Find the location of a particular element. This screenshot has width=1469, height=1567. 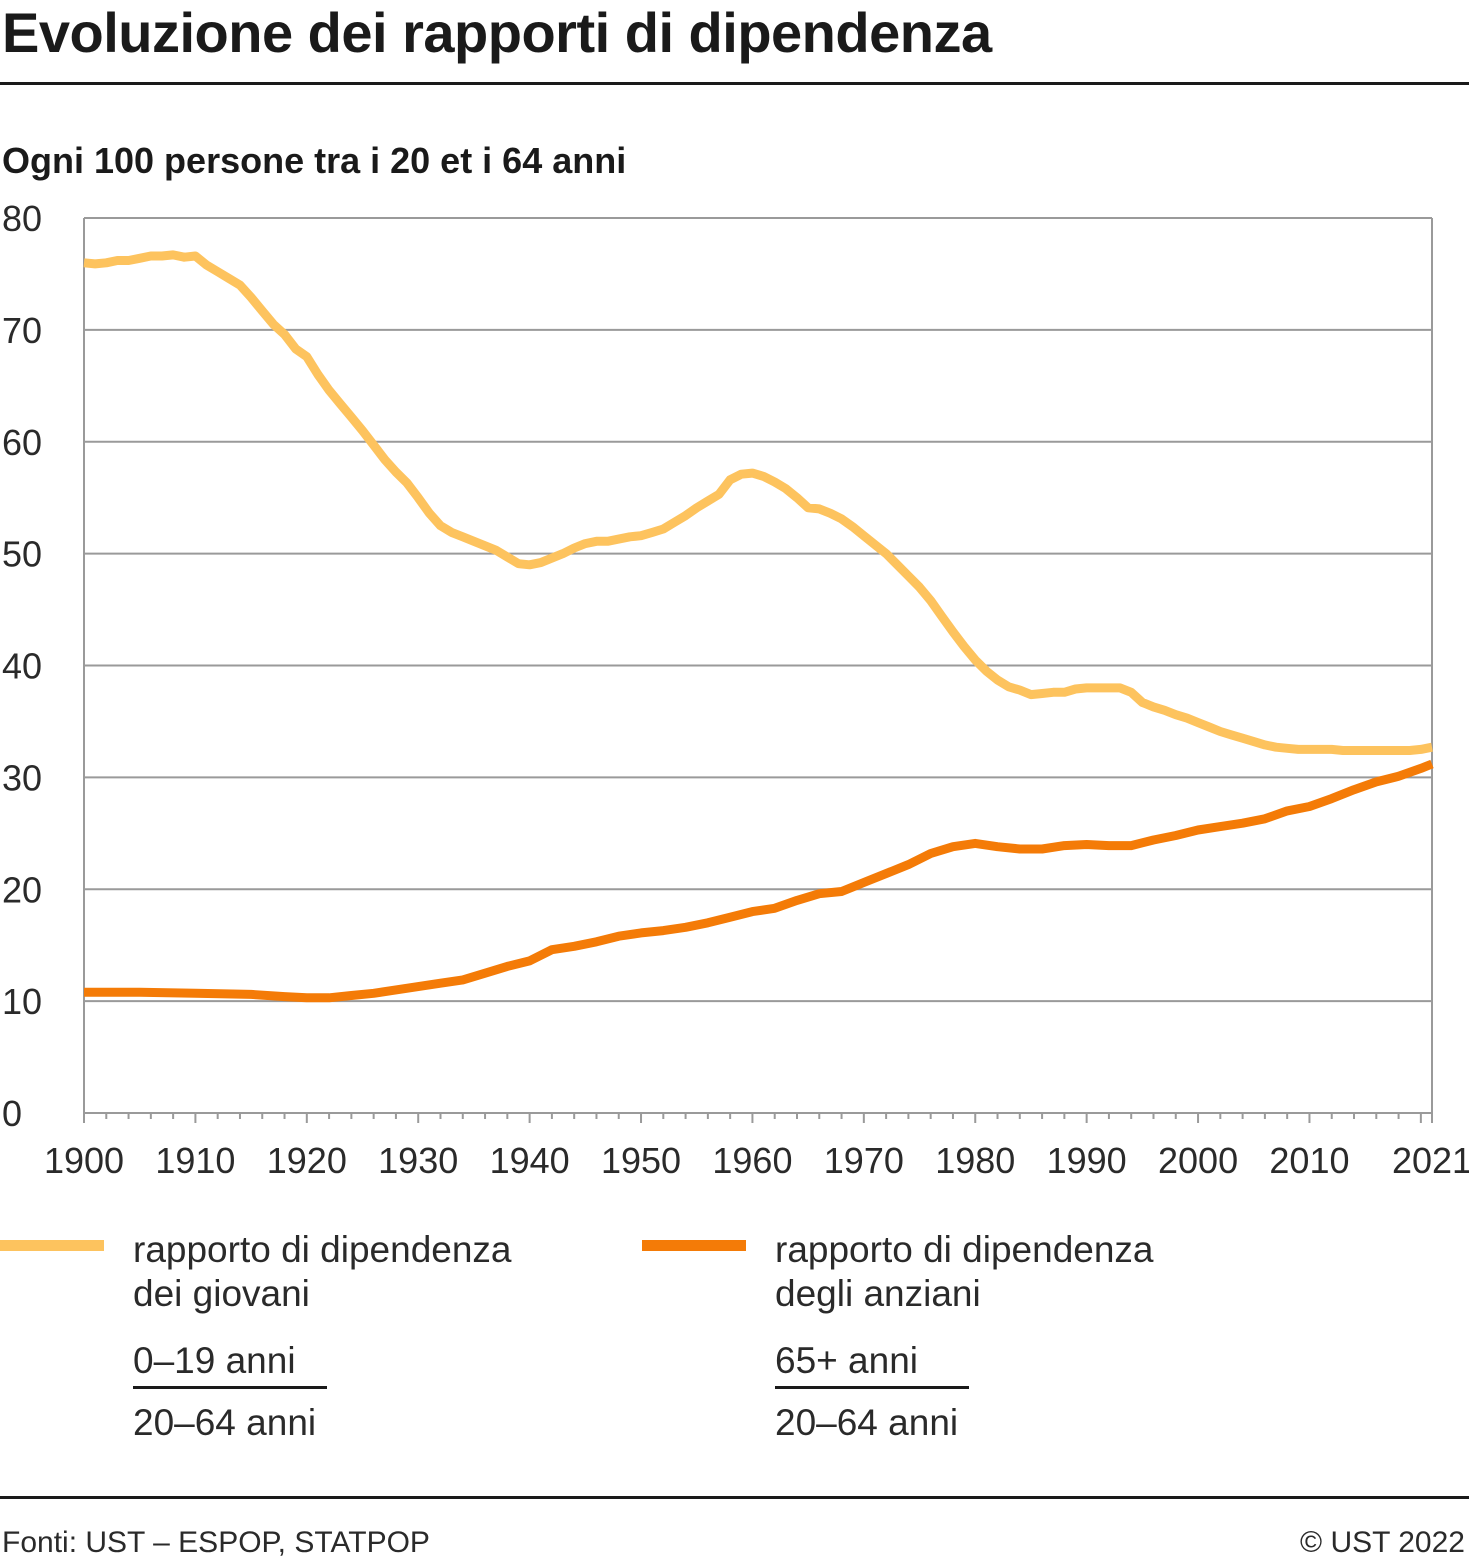

page-title: Evoluzione dei rapporti di dipendenza is located at coordinates (497, 32).